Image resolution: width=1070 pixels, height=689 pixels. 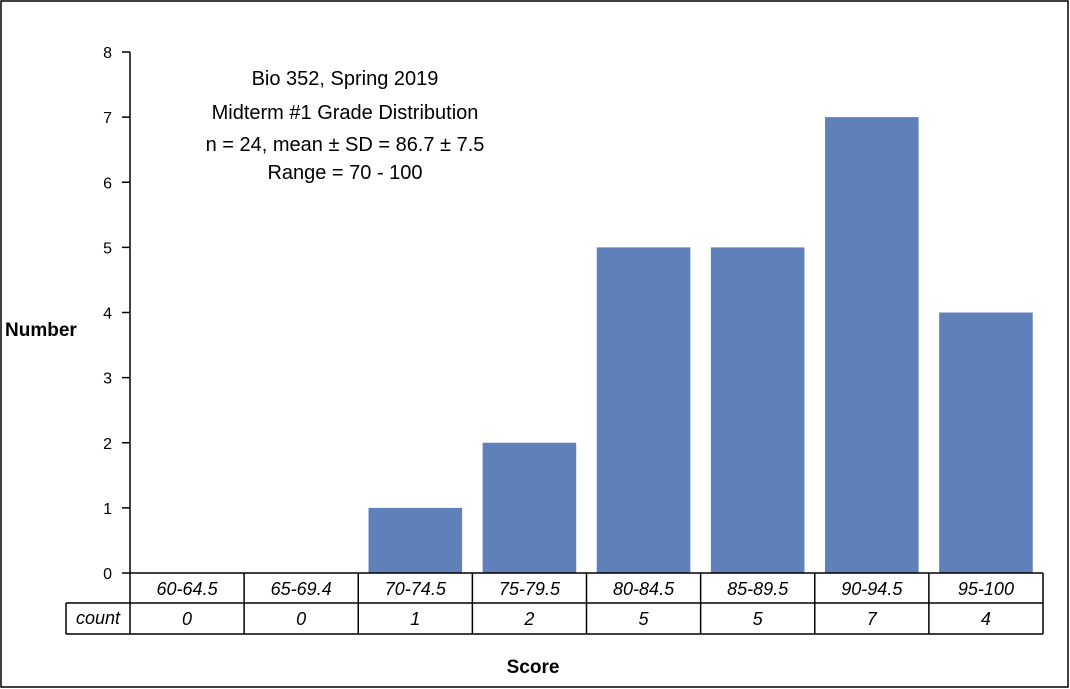 I want to click on x-axis-label: Score, so click(x=533, y=667).